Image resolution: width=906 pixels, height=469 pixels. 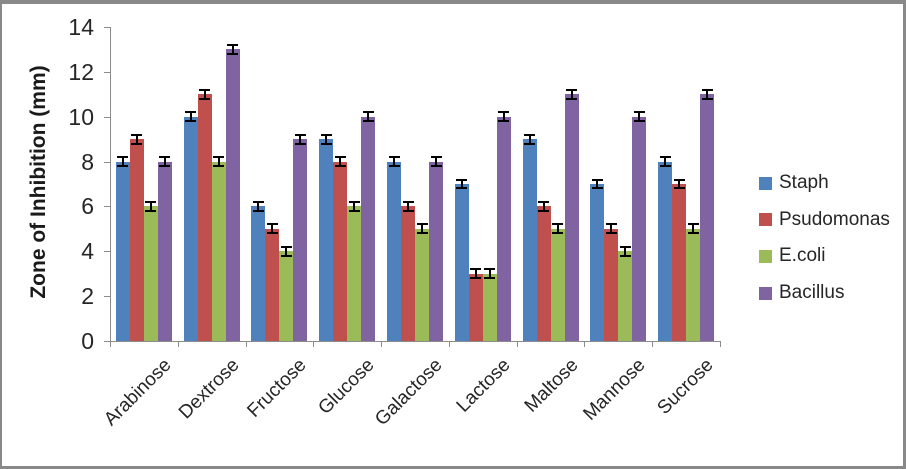 I want to click on bar-staph-maltose, so click(x=529, y=240).